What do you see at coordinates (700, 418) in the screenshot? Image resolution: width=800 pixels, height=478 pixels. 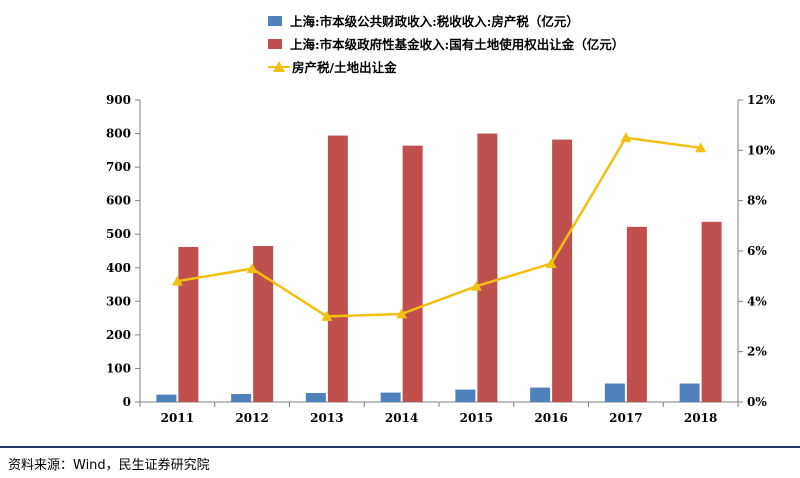 I see `x-tick-label: 2018` at bounding box center [700, 418].